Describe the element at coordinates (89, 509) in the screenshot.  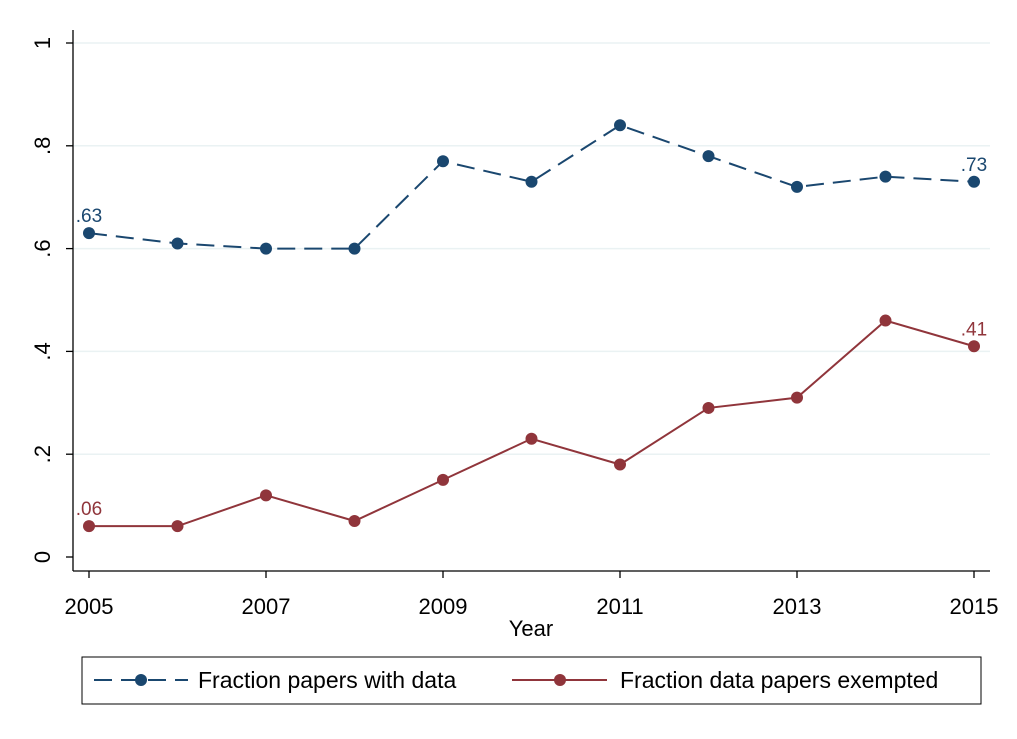
I see `data-label: .06` at that location.